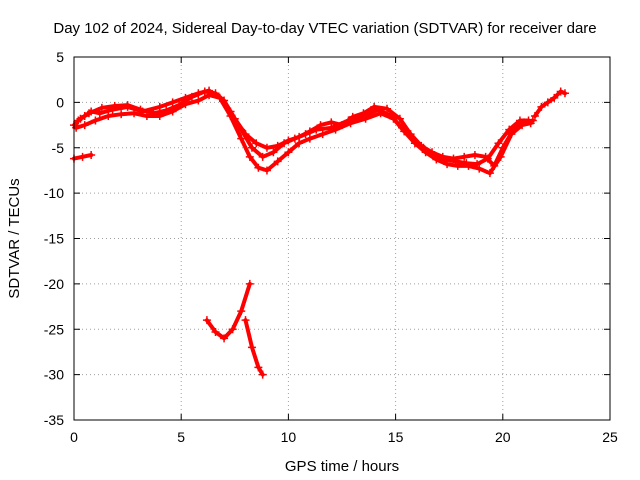 The width and height of the screenshot is (640, 480). I want to click on x-tick-label: 15, so click(396, 437).